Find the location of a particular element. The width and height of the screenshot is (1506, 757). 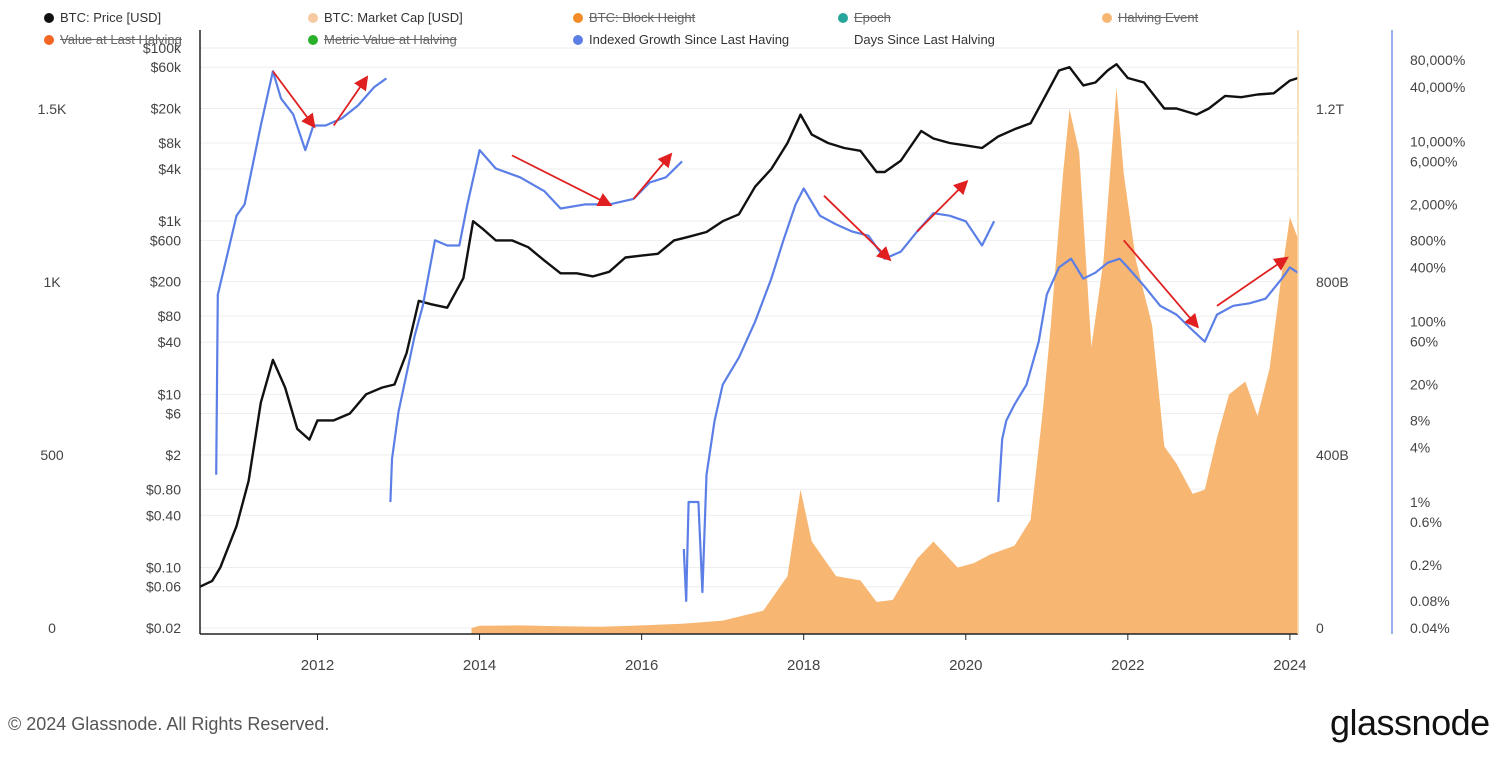

y-tick-label-growth: 40,000% is located at coordinates (1437, 87).